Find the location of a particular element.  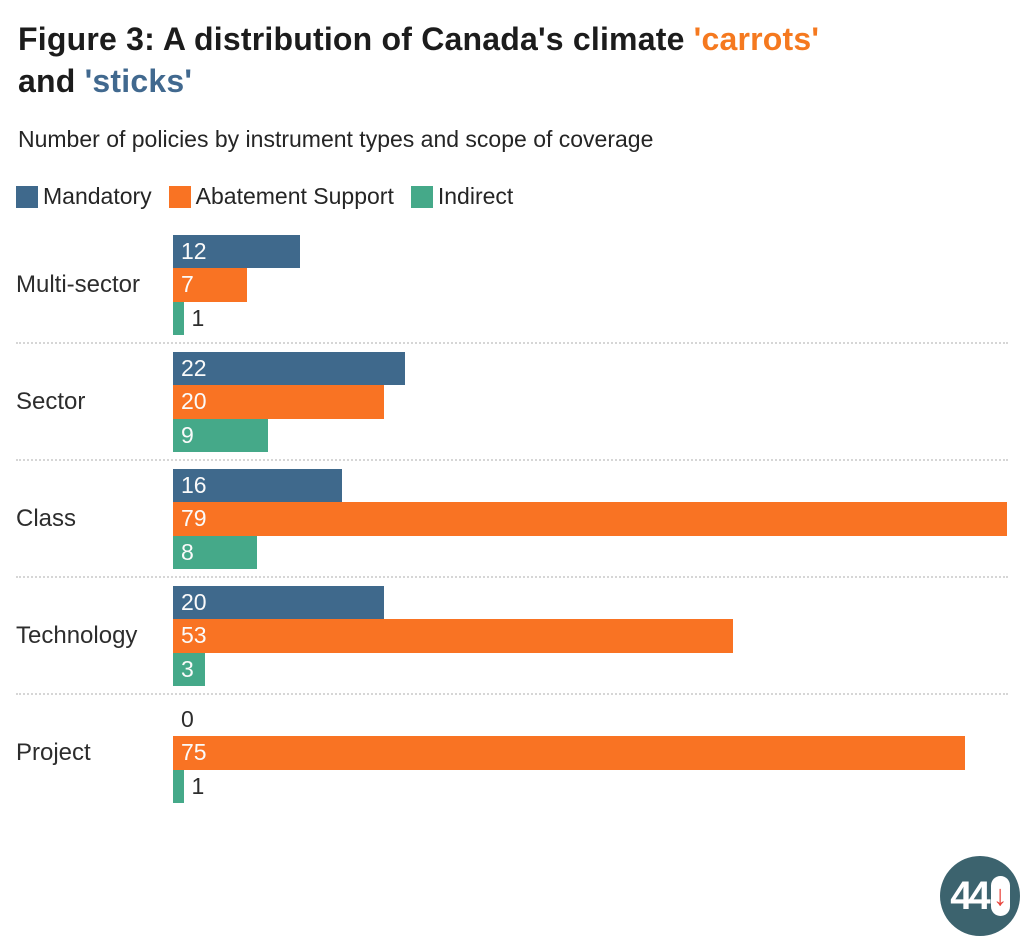

category-group-sector: Sector 22 20 9 is located at coordinates (512, 402).